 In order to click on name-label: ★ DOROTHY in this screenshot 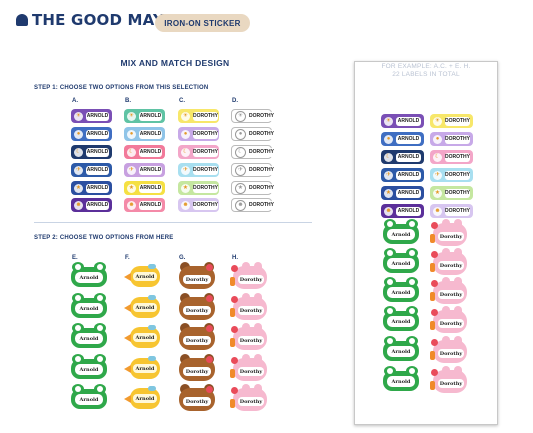, I will do `click(451, 193)`.